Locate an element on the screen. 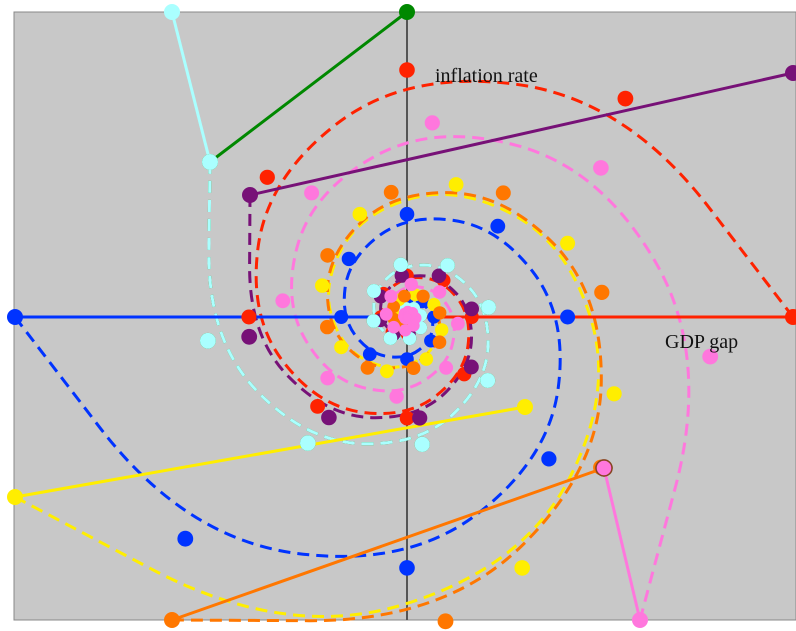  shock-line-orange is located at coordinates (388, 544).